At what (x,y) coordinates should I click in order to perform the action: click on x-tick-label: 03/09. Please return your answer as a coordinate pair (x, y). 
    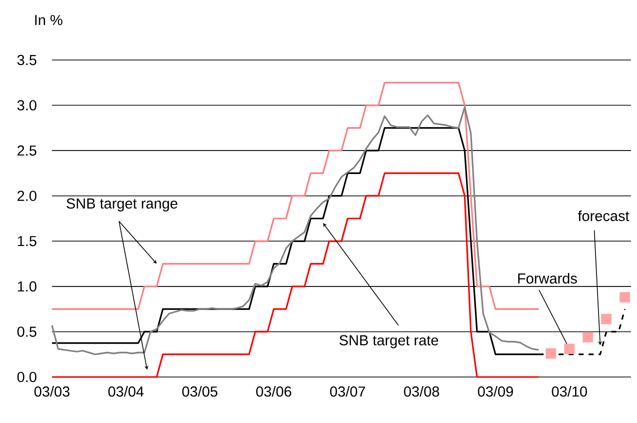
    Looking at the image, I should click on (495, 391).